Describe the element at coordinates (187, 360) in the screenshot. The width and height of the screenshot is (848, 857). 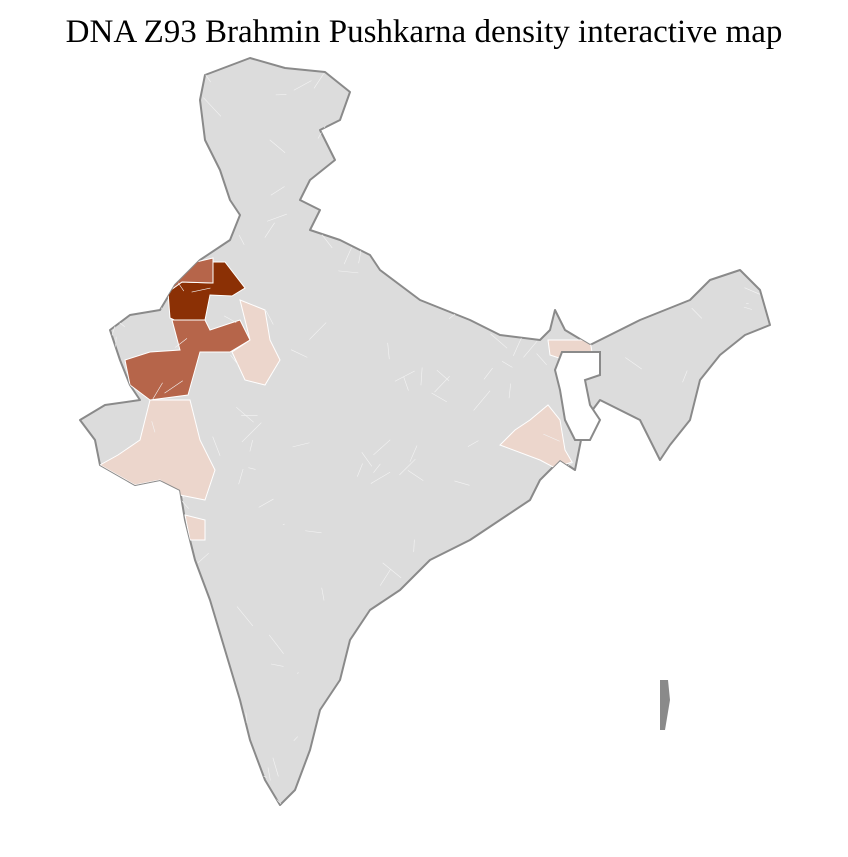
I see `region-medium-west` at that location.